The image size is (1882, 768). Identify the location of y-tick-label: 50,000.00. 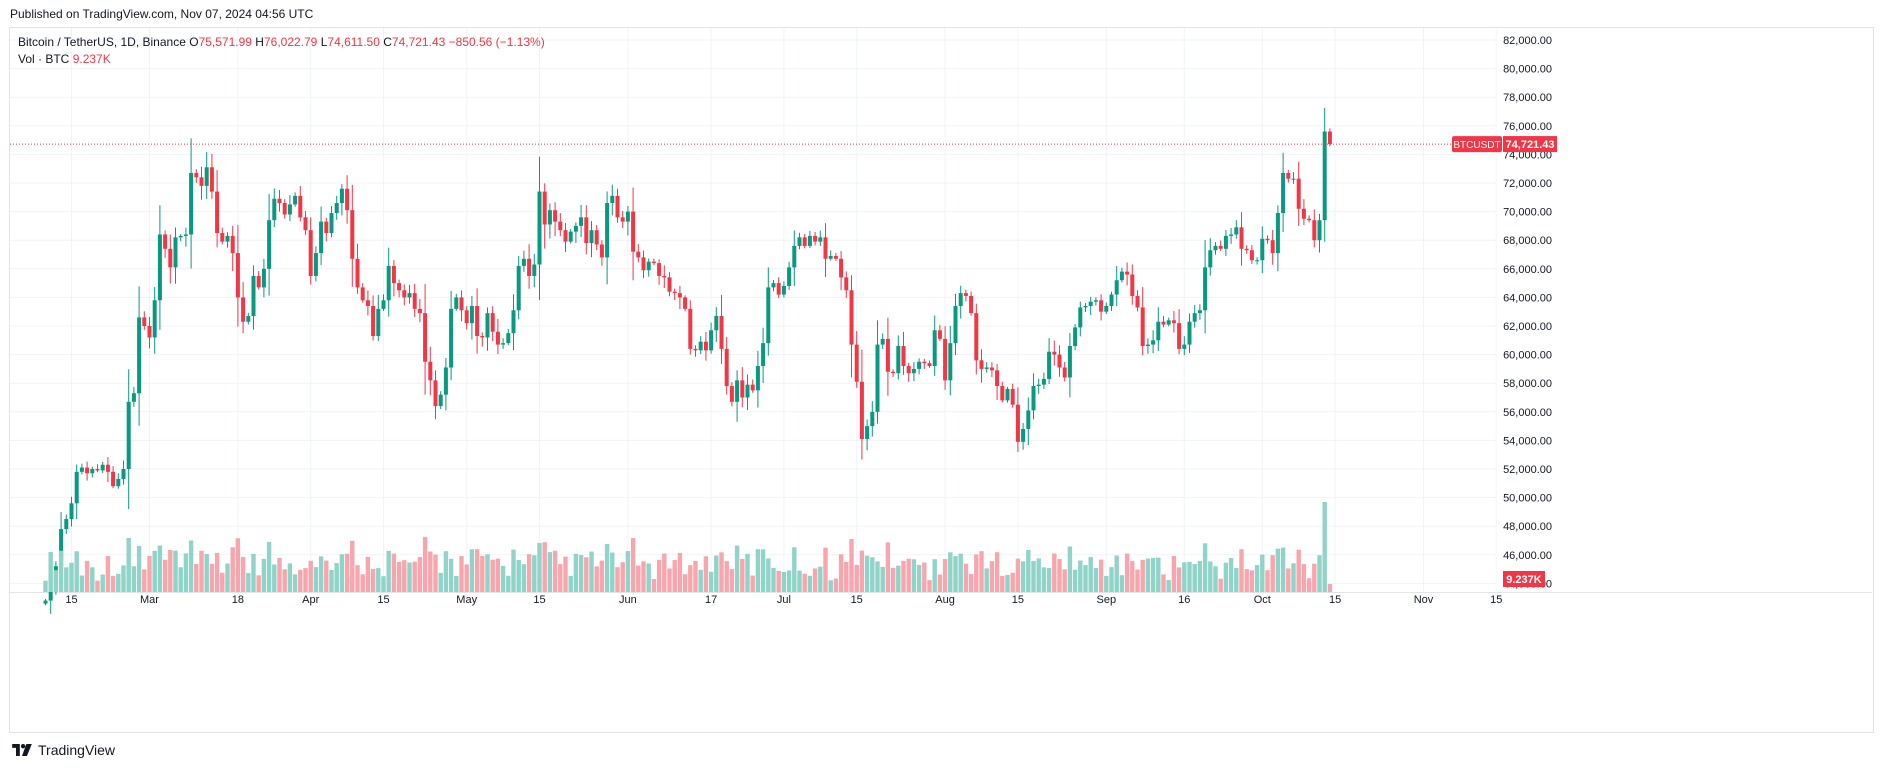
(1527, 499).